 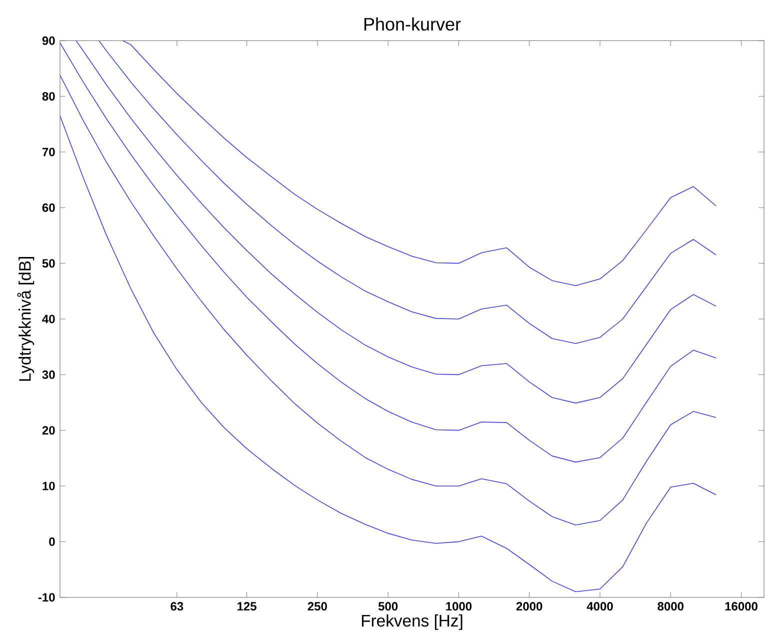 What do you see at coordinates (48, 374) in the screenshot?
I see `y-tick-label: 30` at bounding box center [48, 374].